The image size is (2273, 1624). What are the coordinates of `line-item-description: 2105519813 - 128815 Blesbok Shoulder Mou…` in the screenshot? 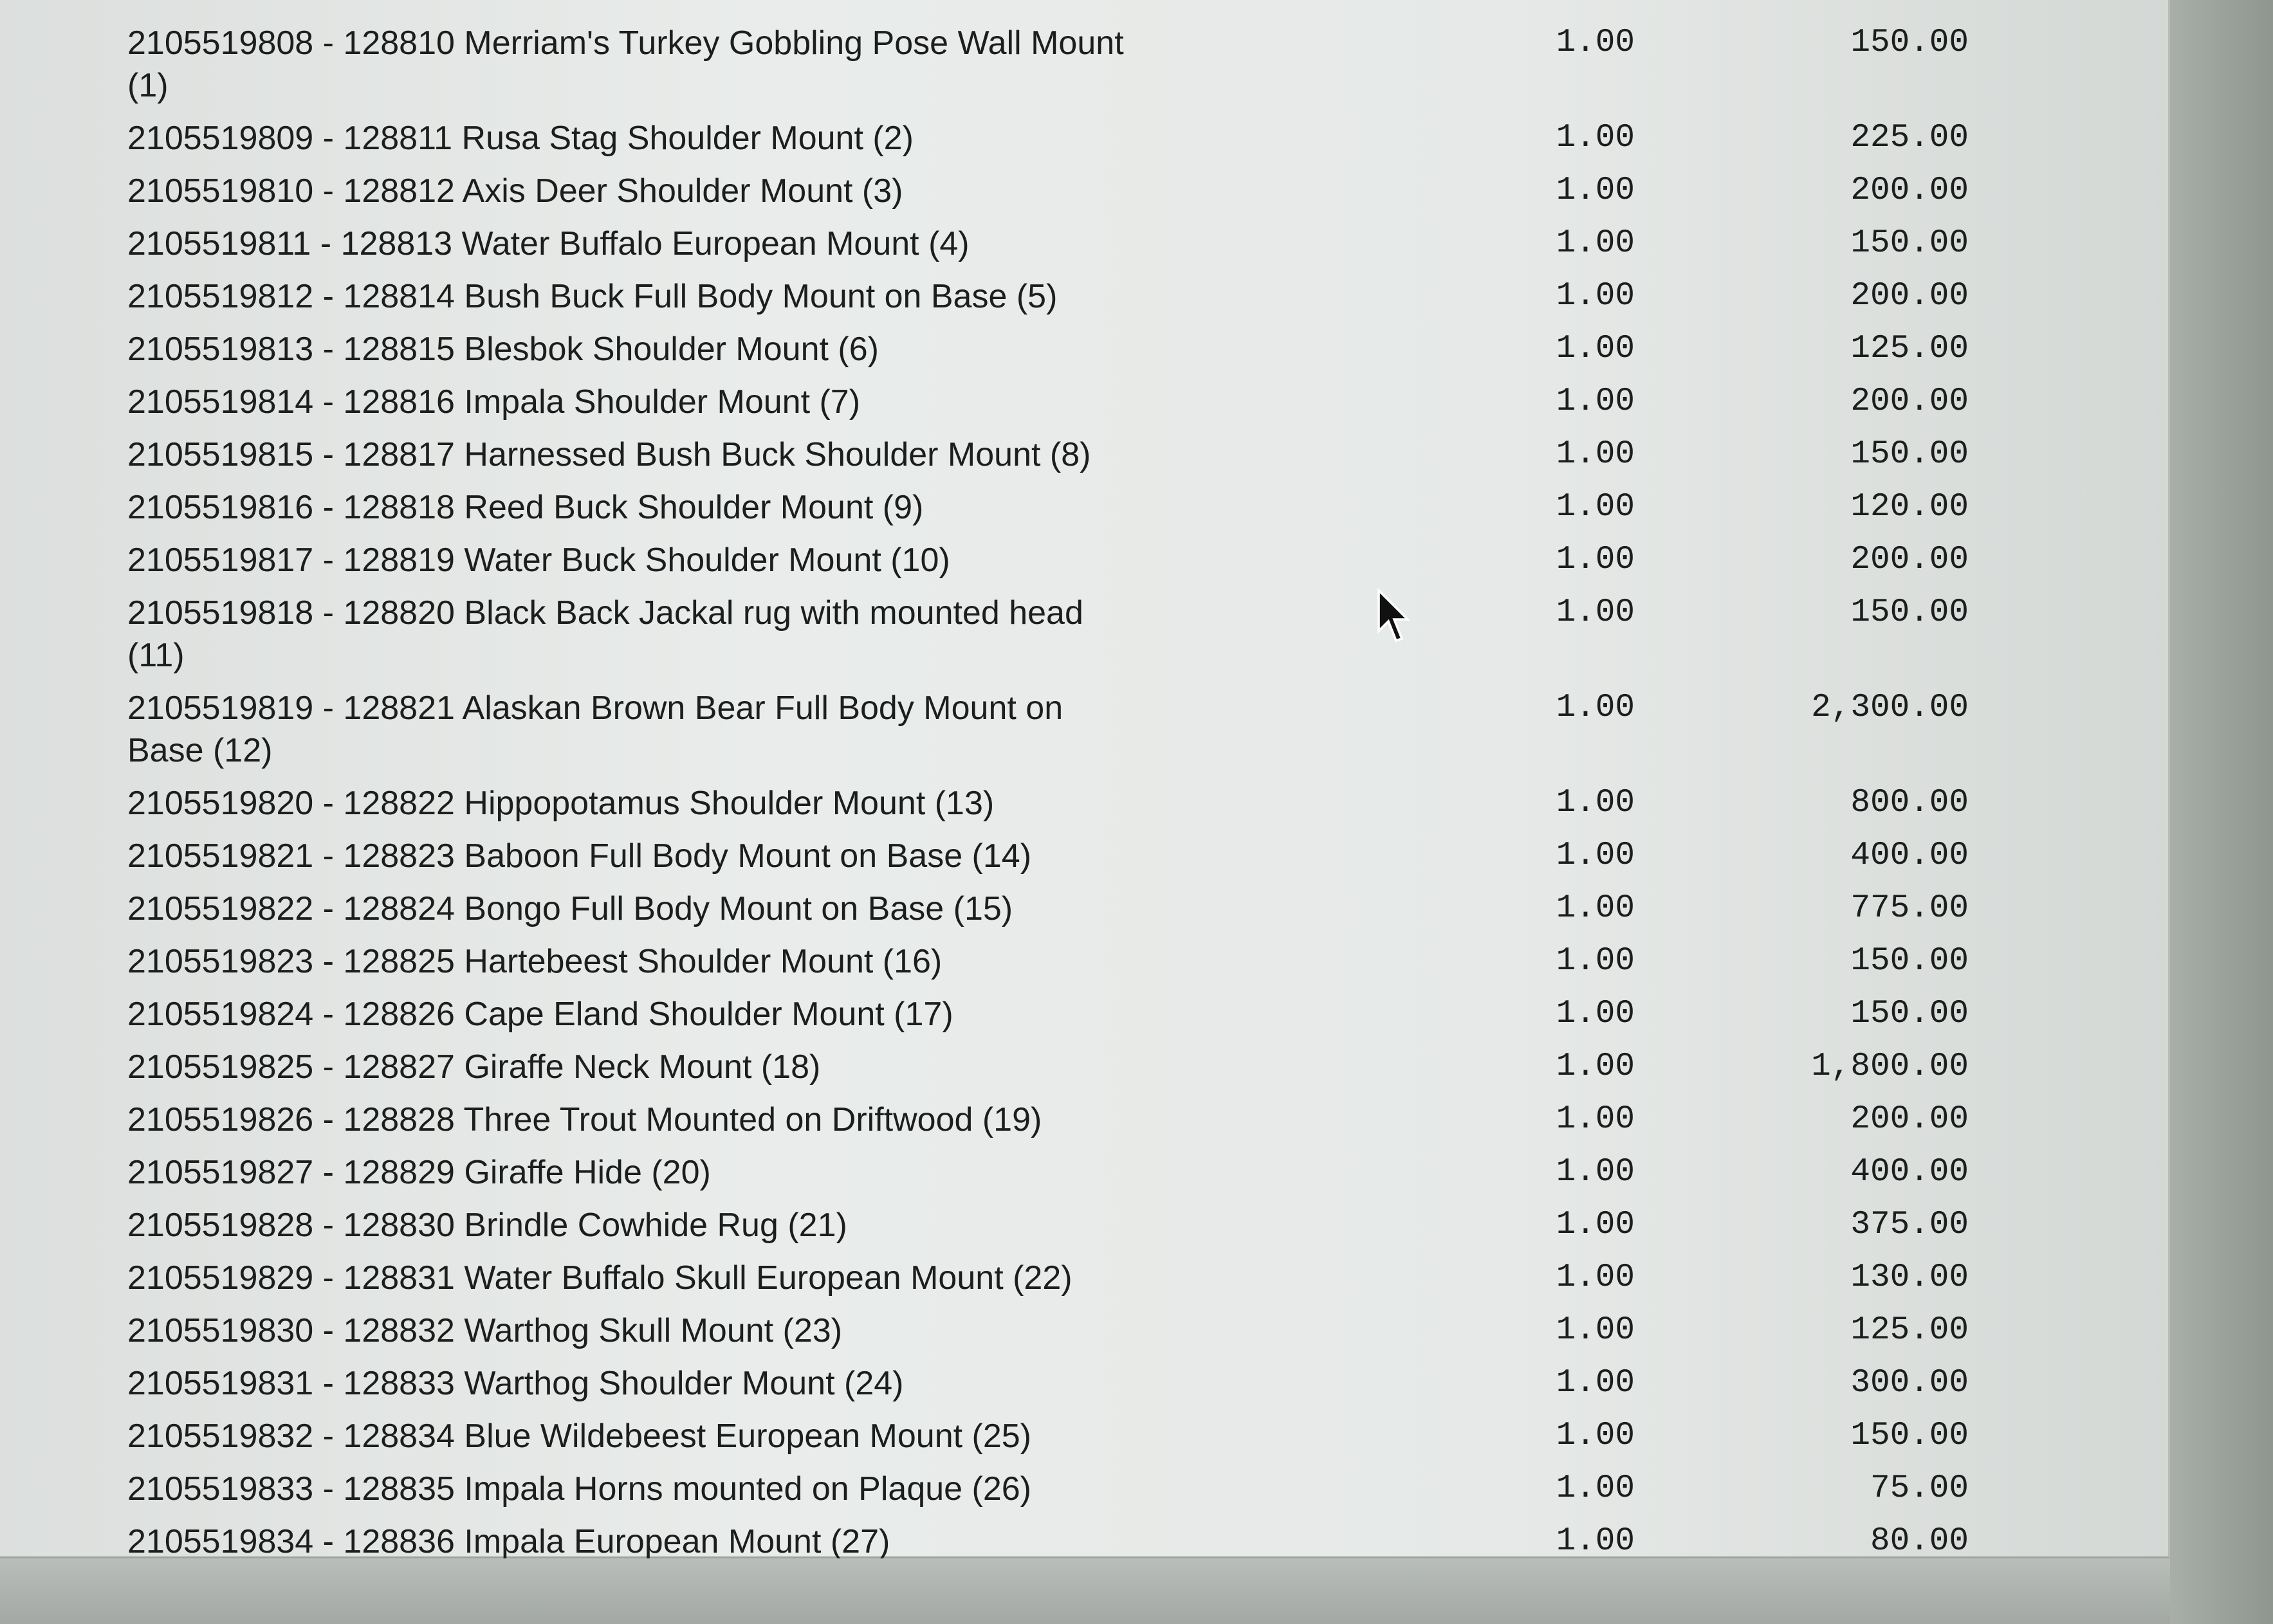 It's located at (635, 349).